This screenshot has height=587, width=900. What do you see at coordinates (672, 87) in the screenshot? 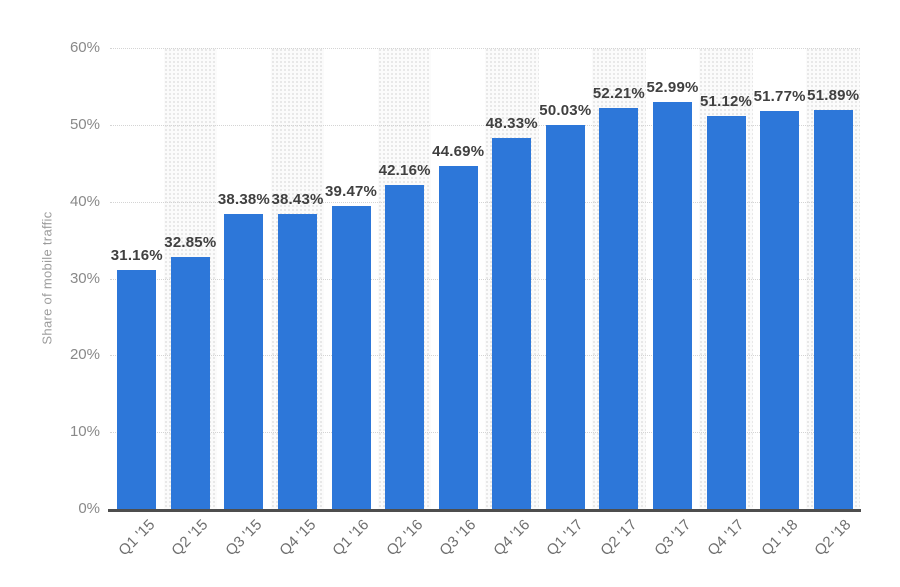
I see `bar-value-label: 52.99%` at bounding box center [672, 87].